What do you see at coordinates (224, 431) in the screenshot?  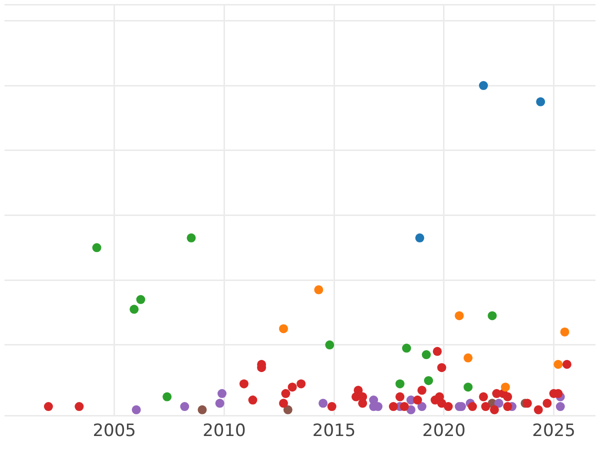 I see `x-tick-label: 2010` at bounding box center [224, 431].